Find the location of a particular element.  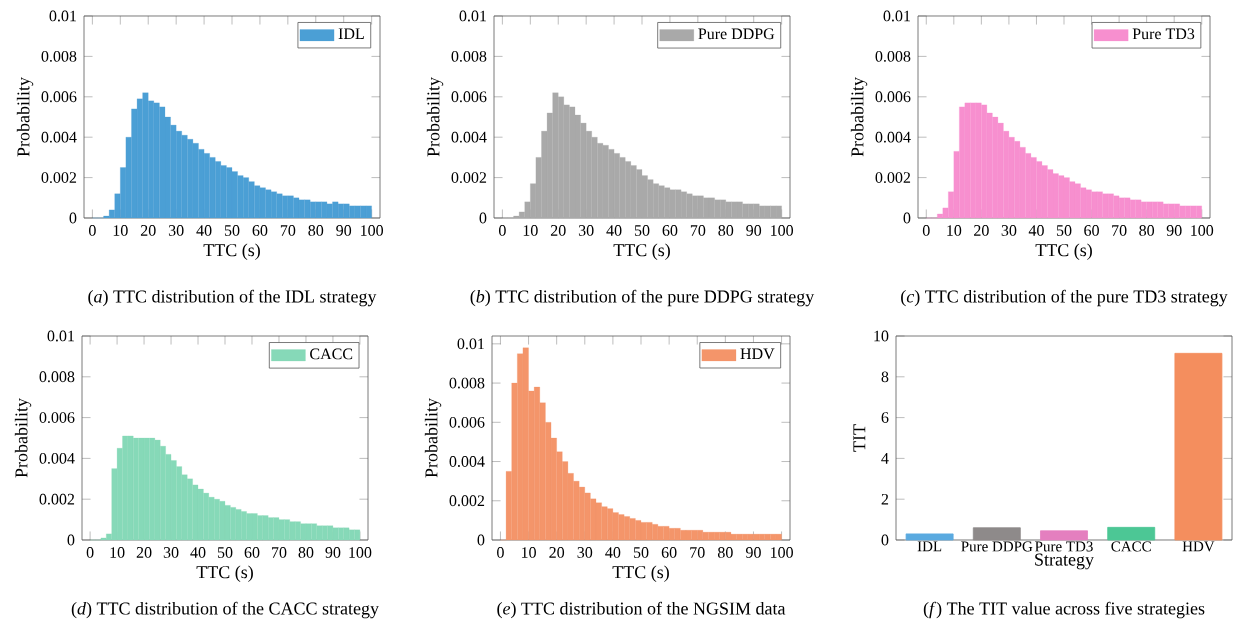

y-tick-label: 4 is located at coordinates (885, 458).